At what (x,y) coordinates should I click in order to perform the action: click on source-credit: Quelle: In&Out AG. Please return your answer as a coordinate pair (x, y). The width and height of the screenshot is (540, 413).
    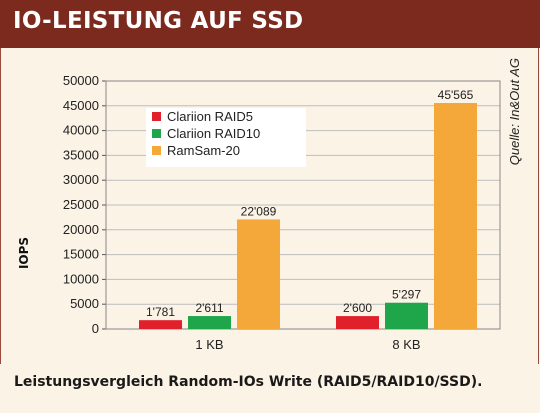
    Looking at the image, I should click on (514, 112).